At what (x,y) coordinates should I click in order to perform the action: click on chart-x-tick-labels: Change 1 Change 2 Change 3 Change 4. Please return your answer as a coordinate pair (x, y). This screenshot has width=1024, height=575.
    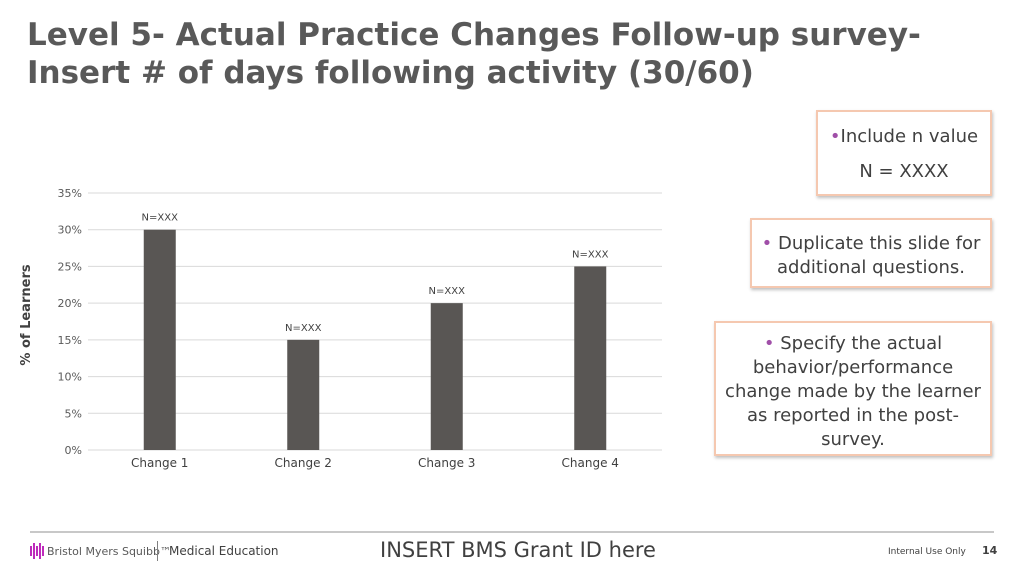
    Looking at the image, I should click on (375, 463).